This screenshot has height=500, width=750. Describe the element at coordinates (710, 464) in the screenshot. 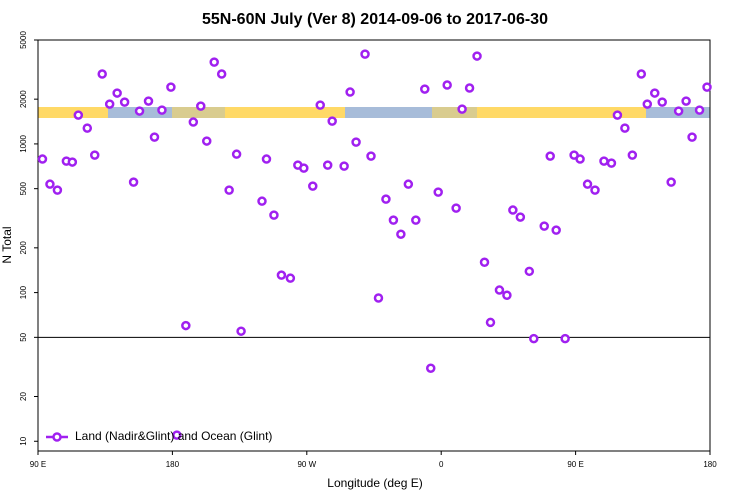

I see `x-tick-label: 180` at that location.